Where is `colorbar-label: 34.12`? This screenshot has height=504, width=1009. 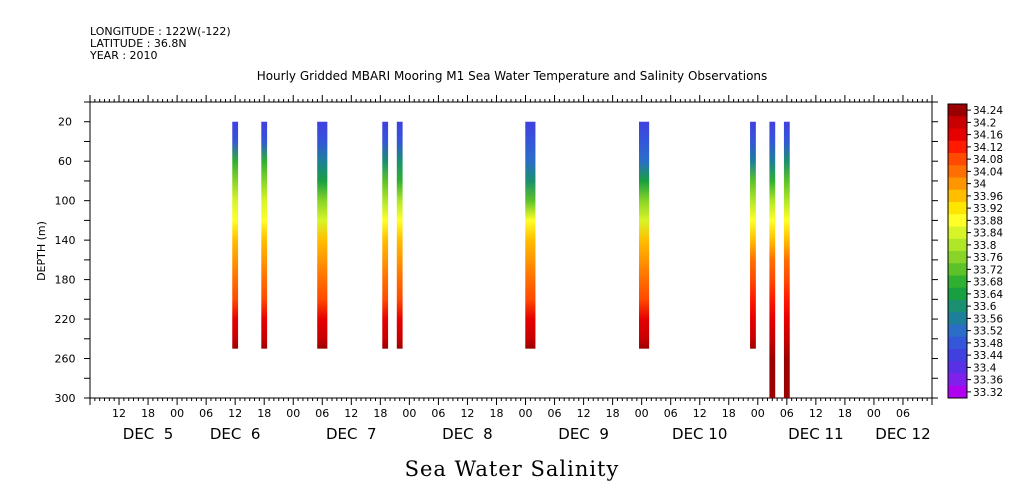 colorbar-label: 34.12 is located at coordinates (988, 148).